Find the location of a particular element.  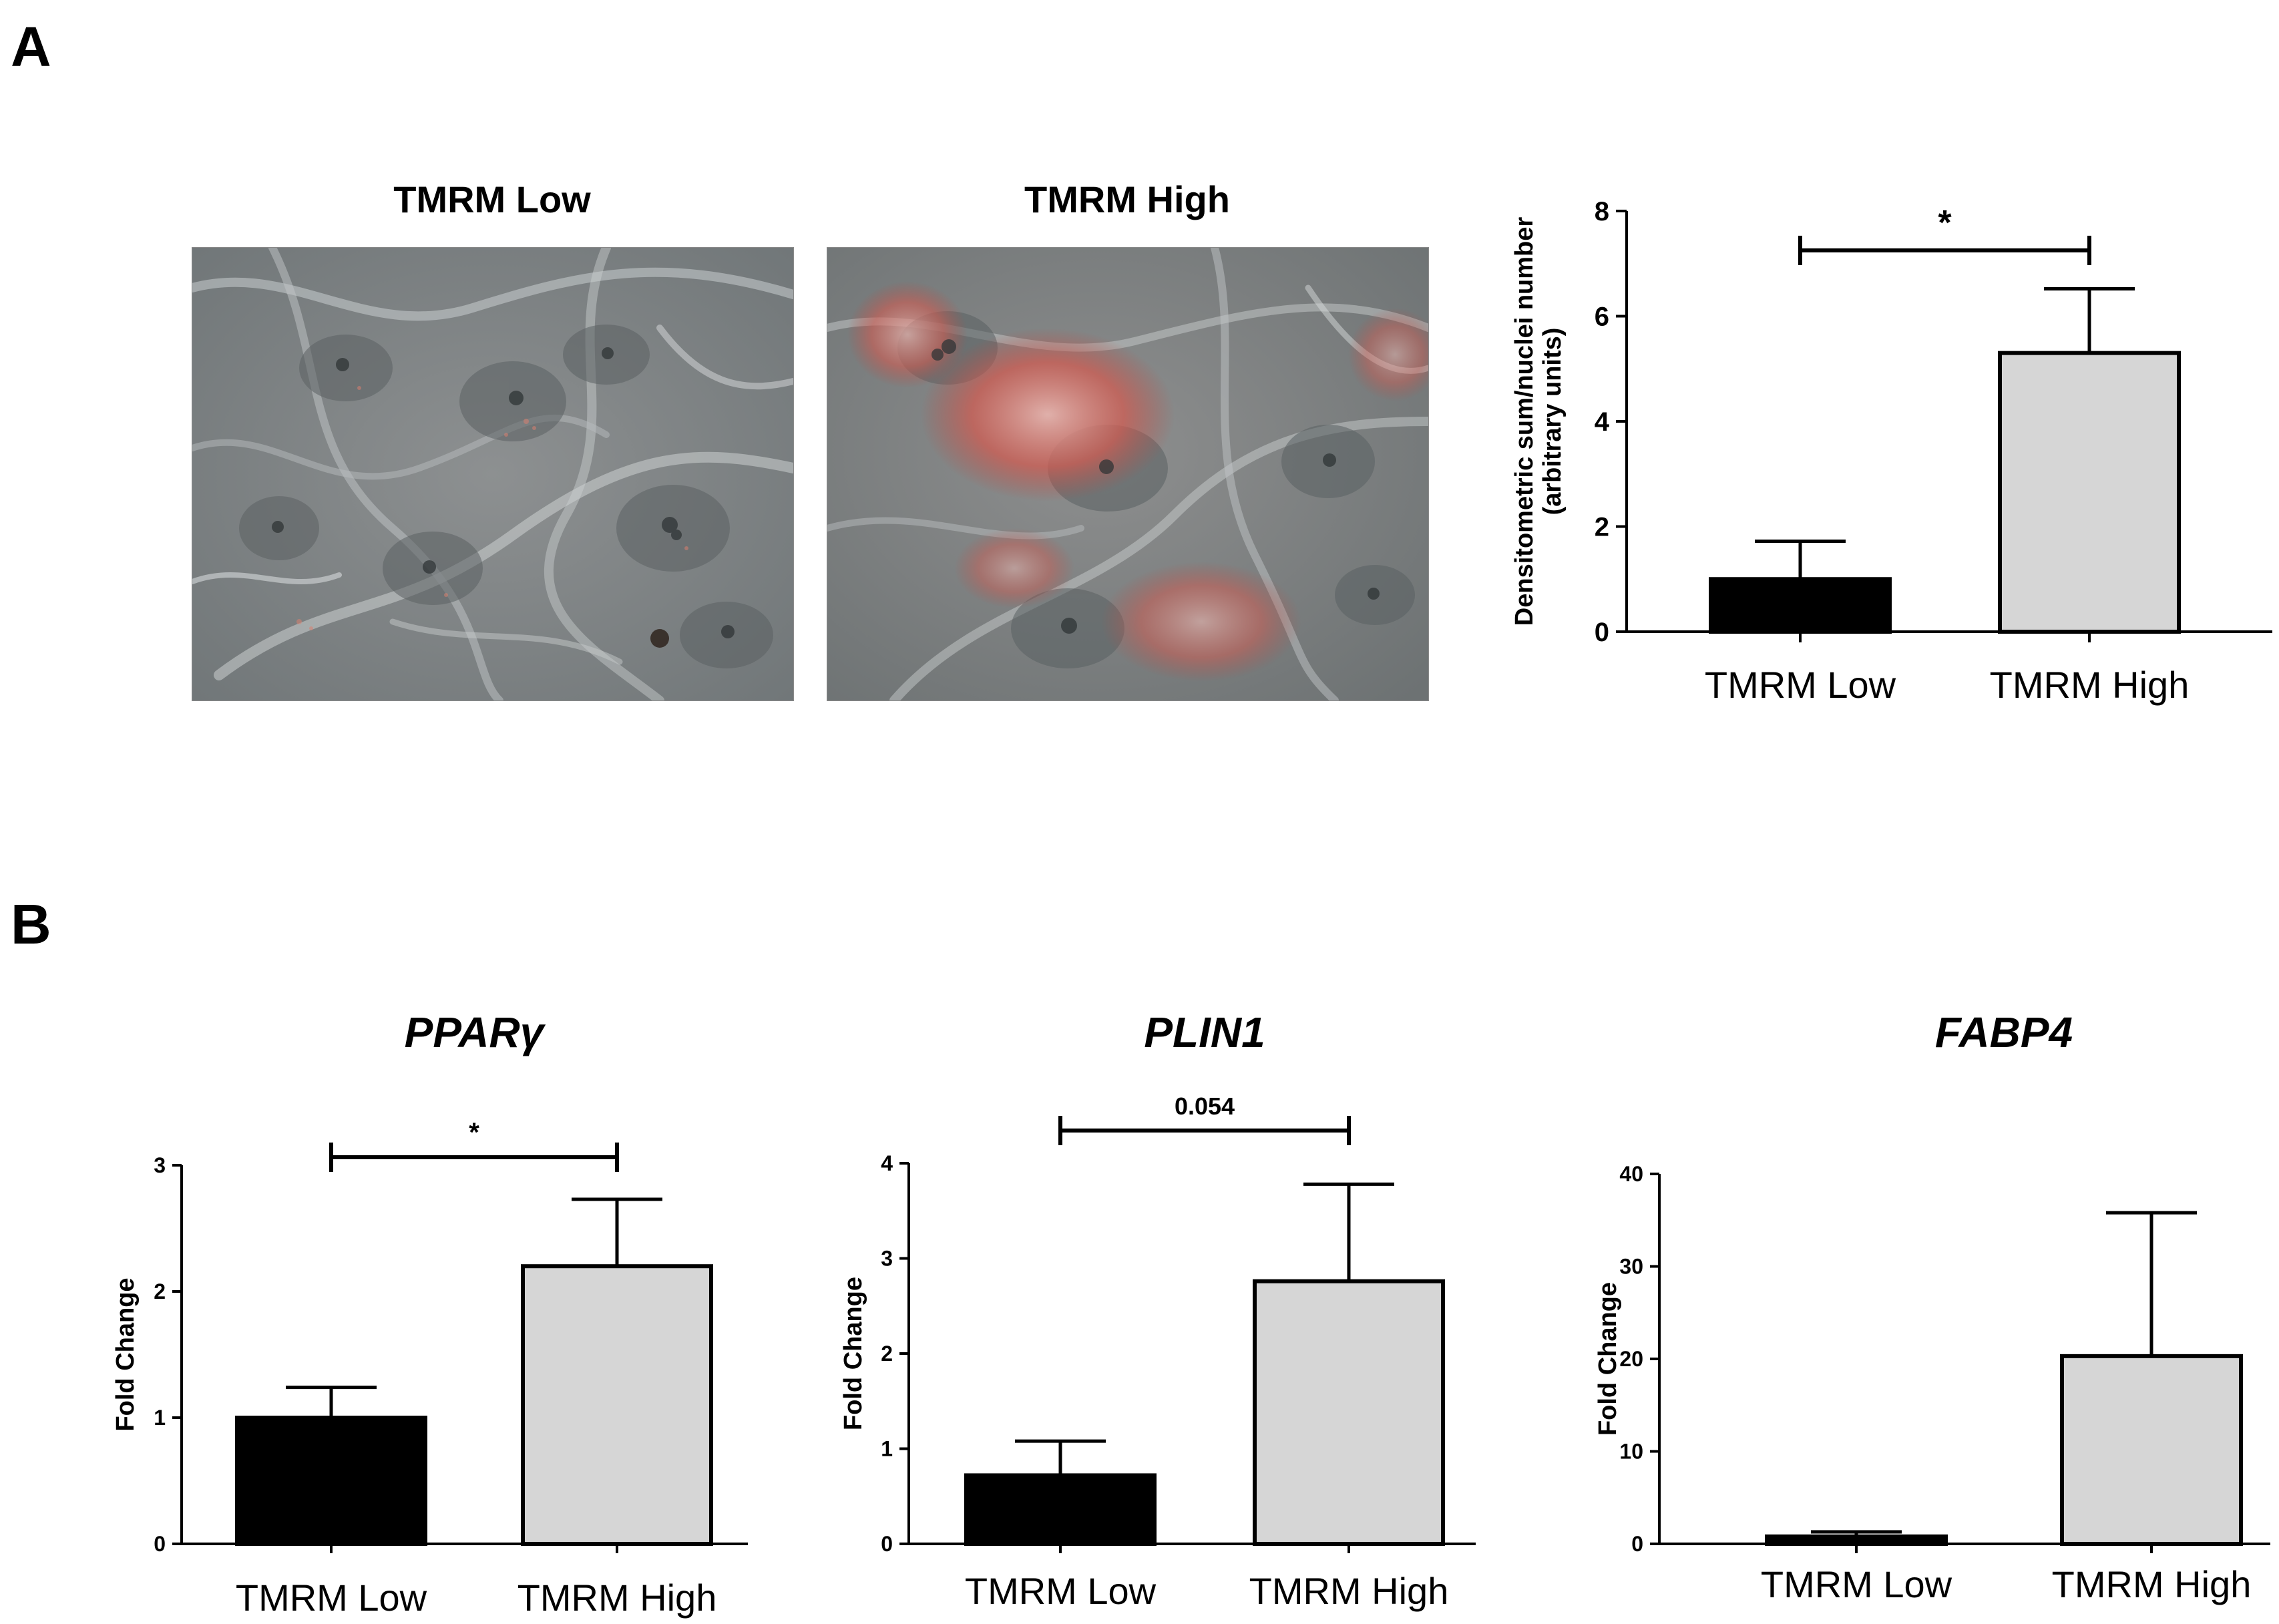

chart-title: PPARγ is located at coordinates (476, 1032).